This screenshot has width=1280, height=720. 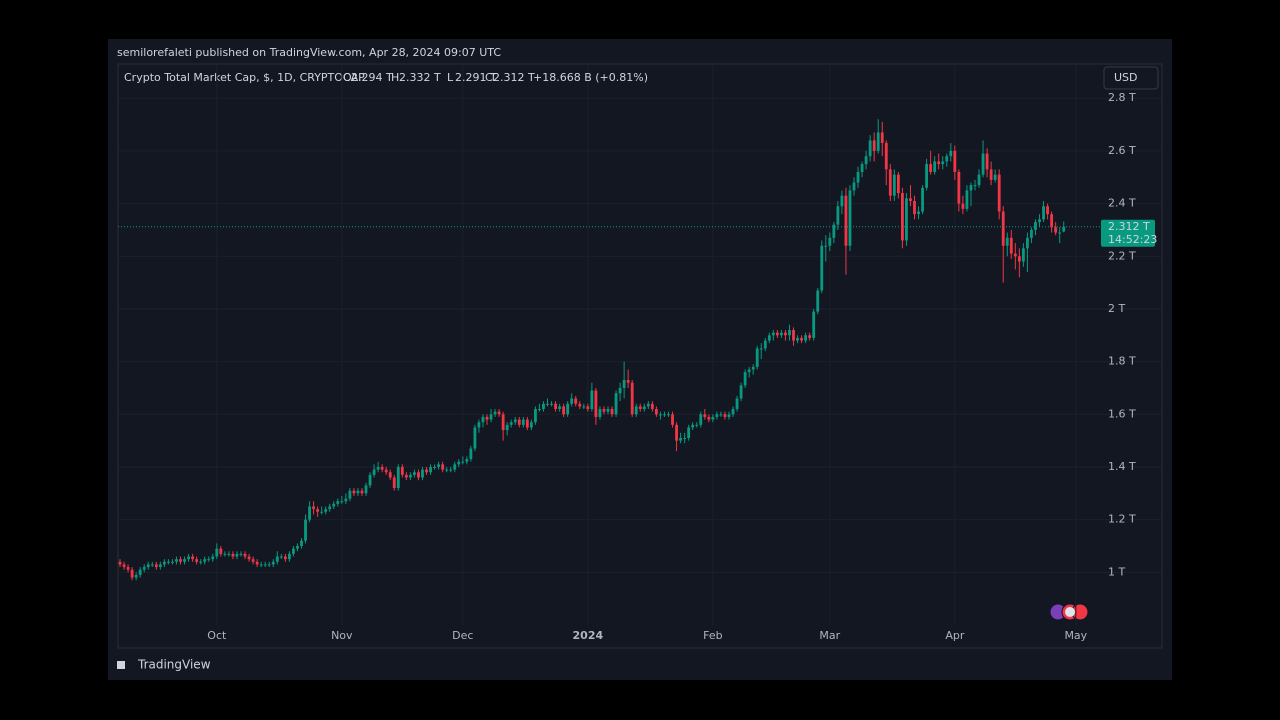 What do you see at coordinates (420, 77) in the screenshot?
I see `legend-value: 2.332 T` at bounding box center [420, 77].